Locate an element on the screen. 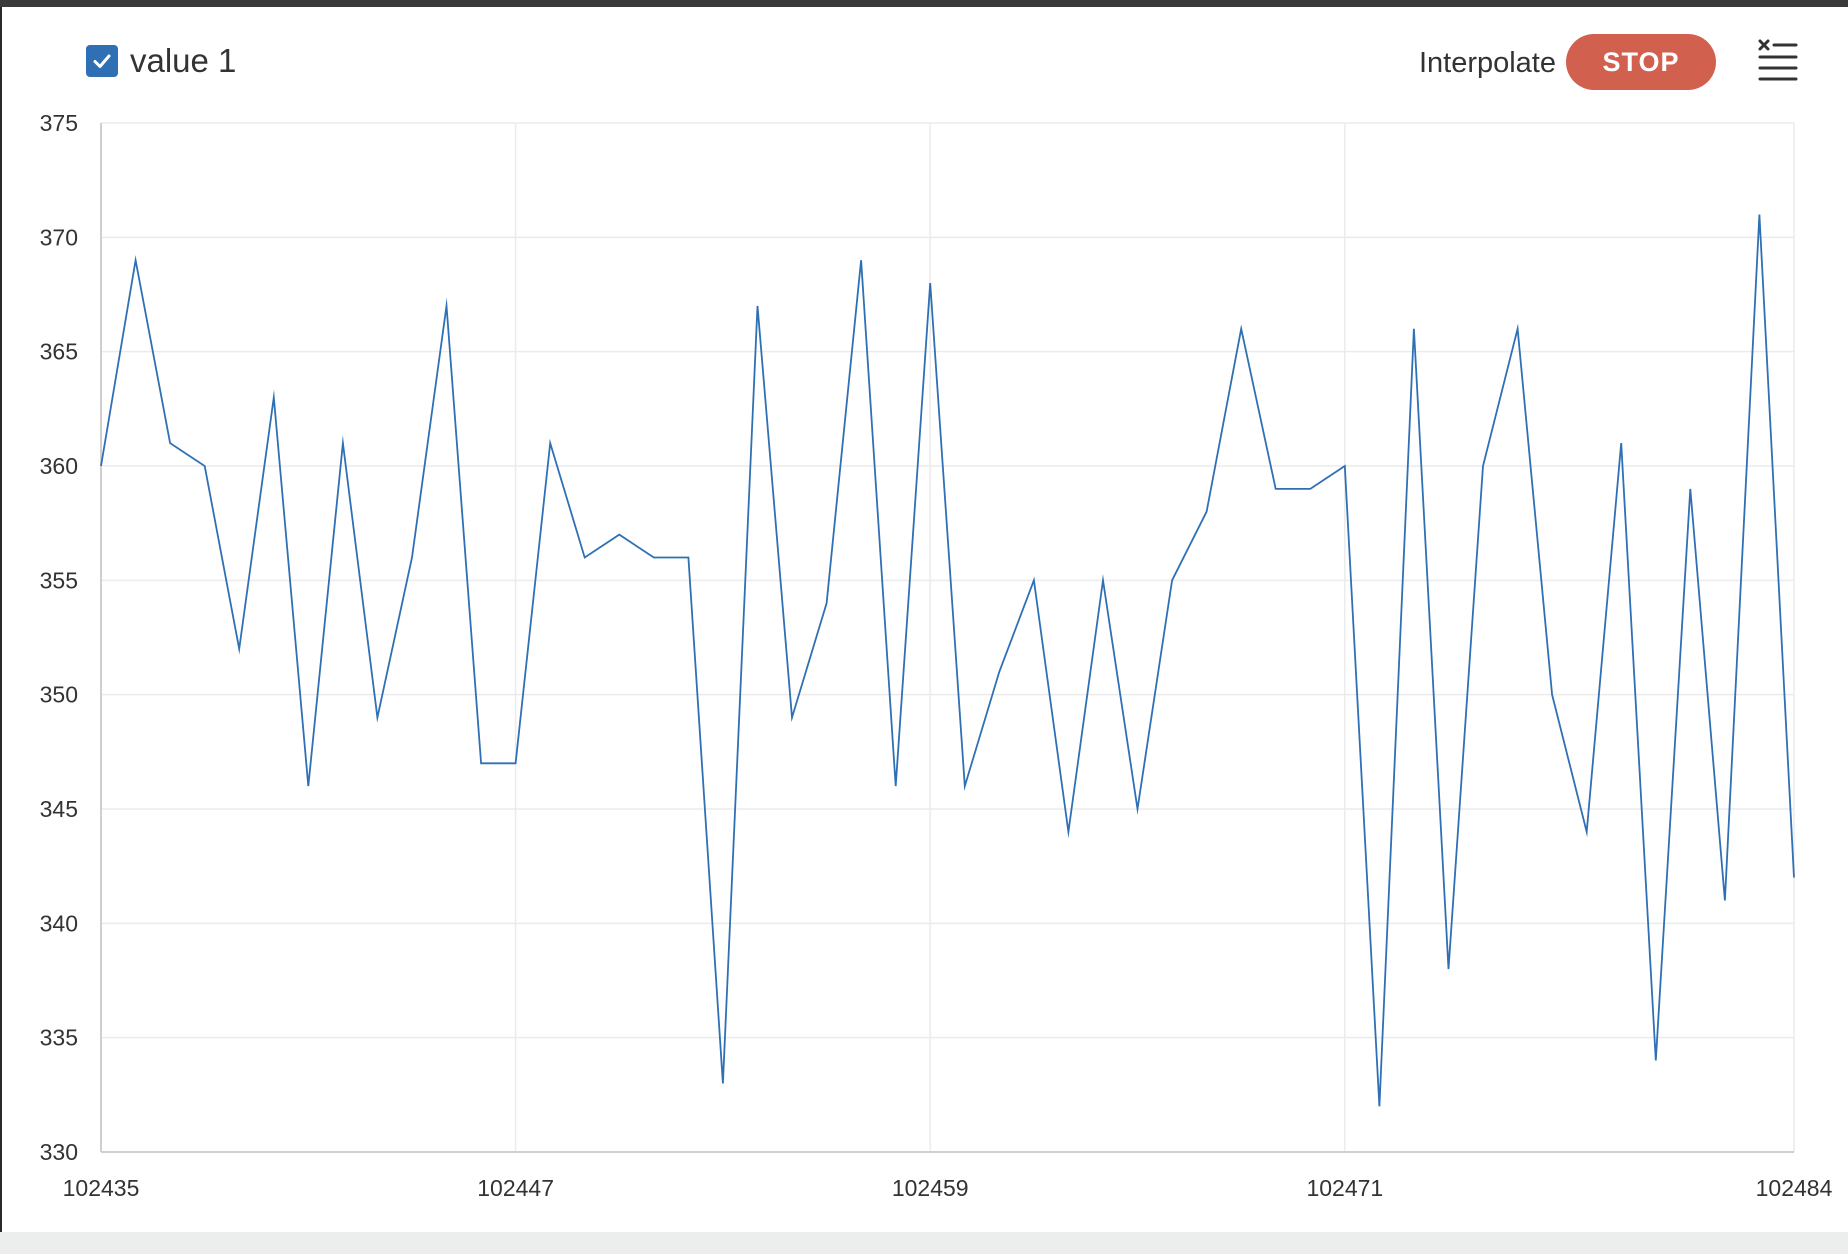 Image resolution: width=1848 pixels, height=1254 pixels. x-tick-label: 102459 is located at coordinates (930, 1188).